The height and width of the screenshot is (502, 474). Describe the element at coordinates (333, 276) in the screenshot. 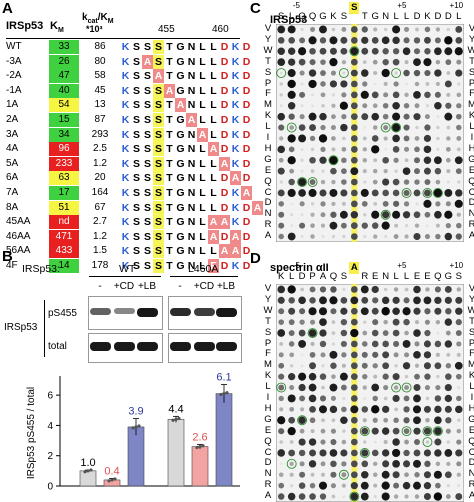

I see `array-column-label: Q` at that location.